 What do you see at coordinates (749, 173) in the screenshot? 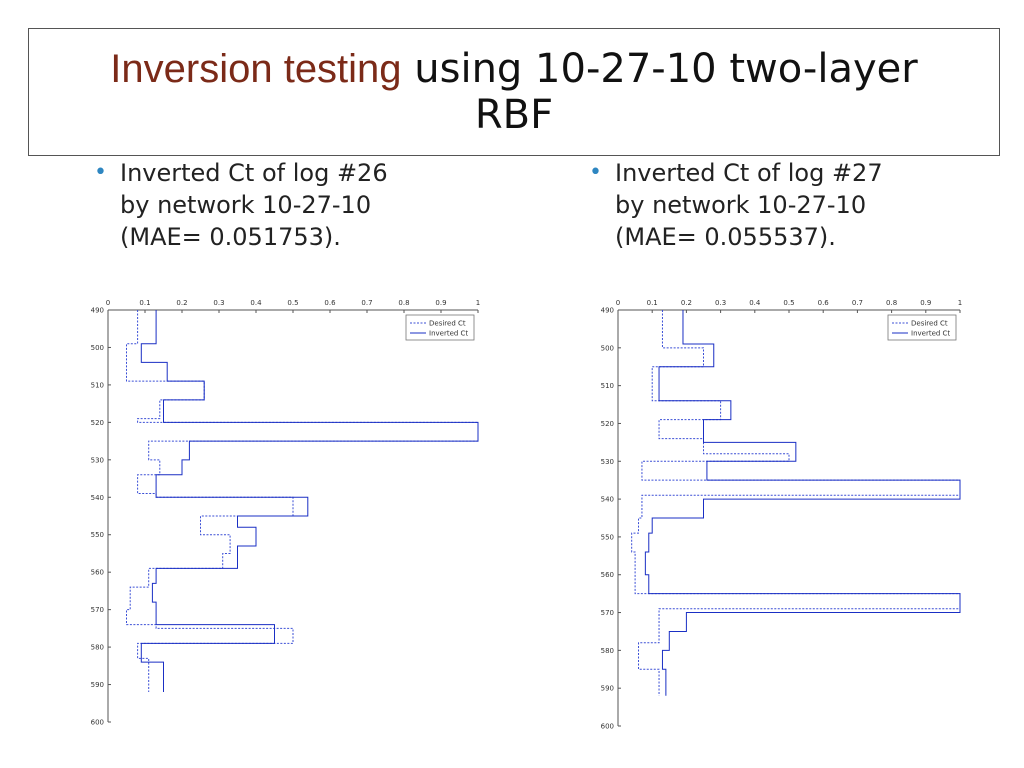
I see `bullet-line: Inverted Ct of log #27` at bounding box center [749, 173].